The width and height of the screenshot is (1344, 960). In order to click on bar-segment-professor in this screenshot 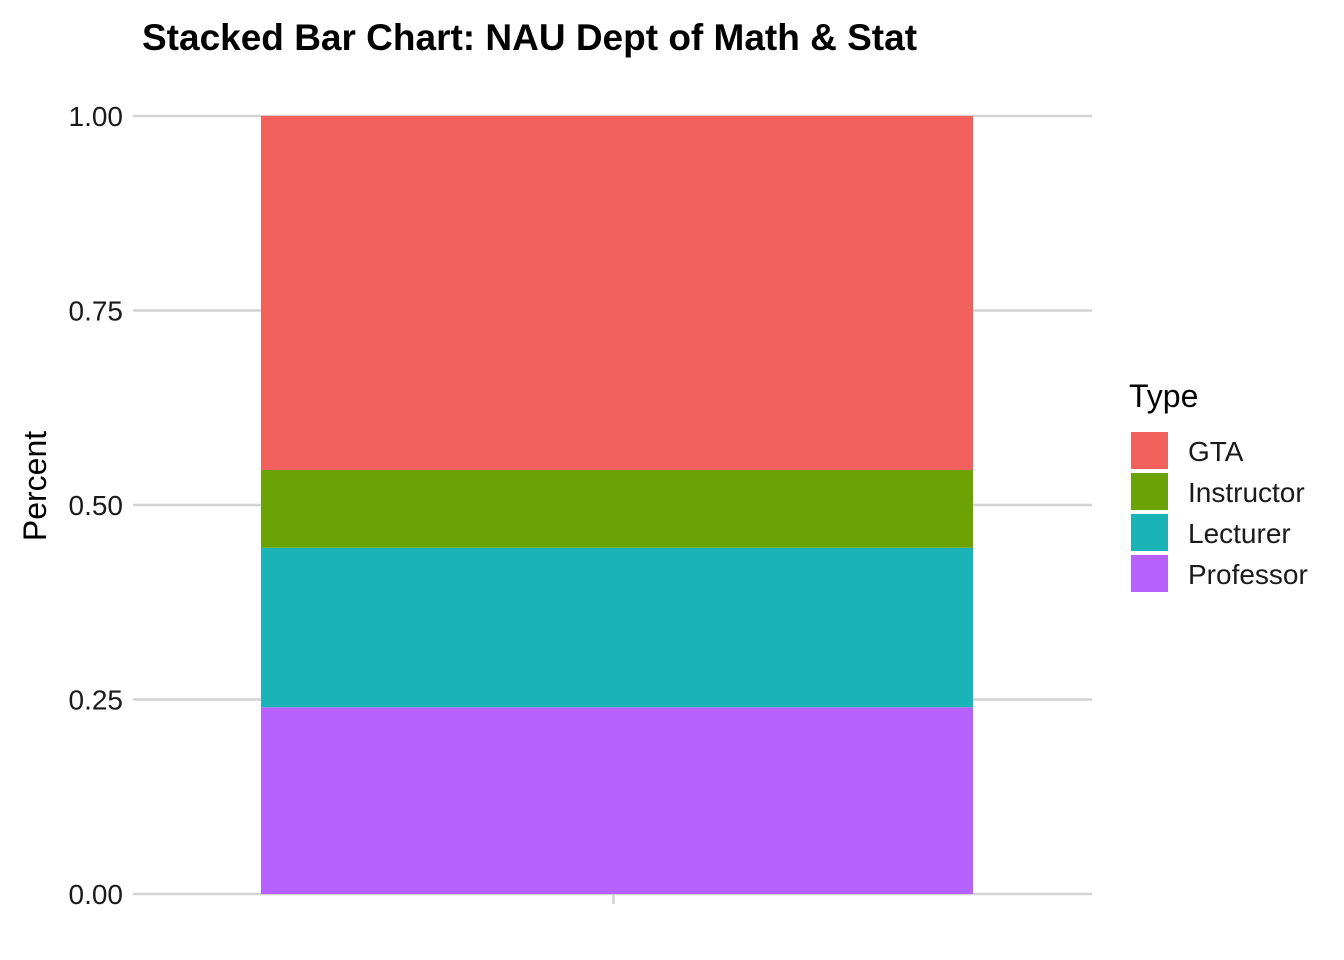, I will do `click(617, 800)`.